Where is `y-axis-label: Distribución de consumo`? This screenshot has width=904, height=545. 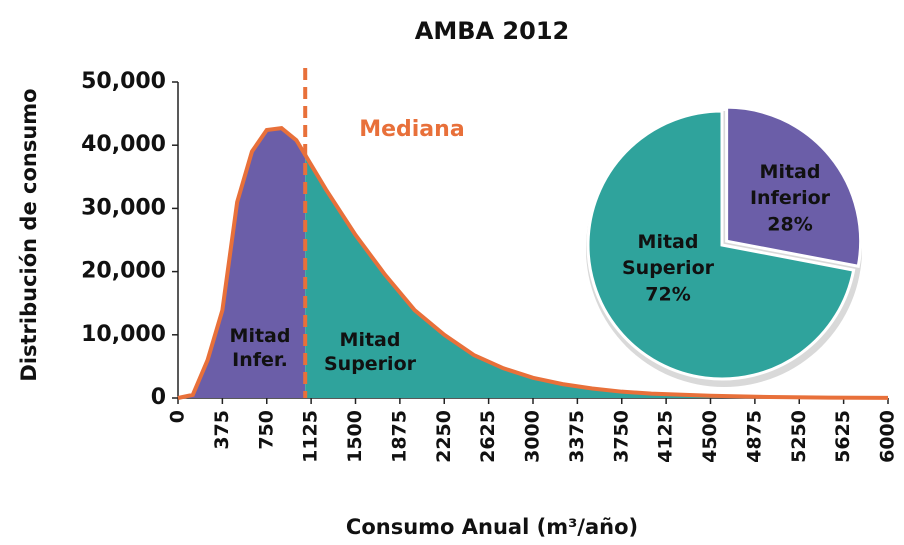 y-axis-label: Distribución de consumo is located at coordinates (29, 234).